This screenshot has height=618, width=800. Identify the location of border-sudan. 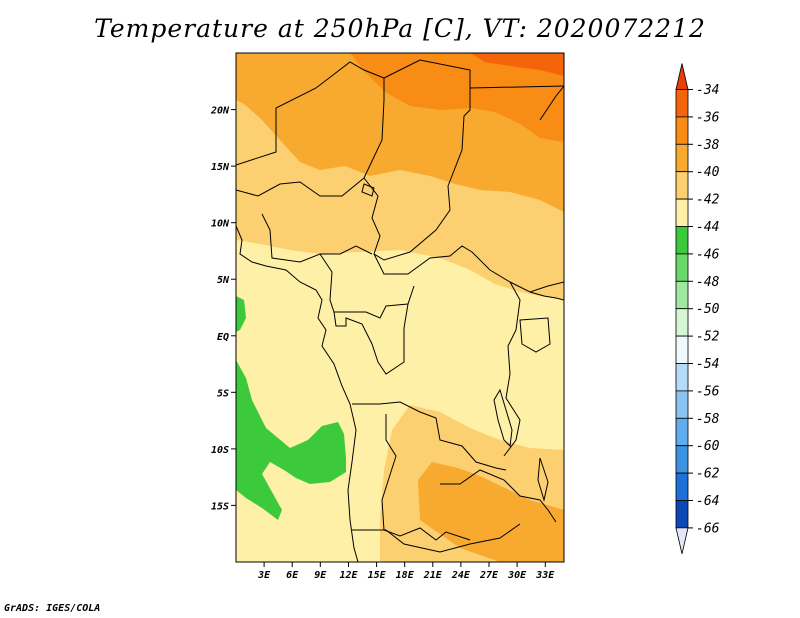
(516, 87).